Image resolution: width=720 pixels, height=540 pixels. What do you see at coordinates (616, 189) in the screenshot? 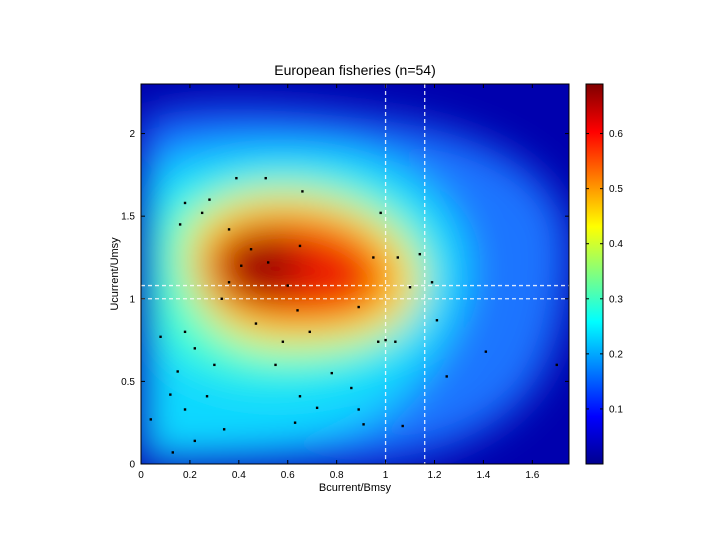
I see `colorbar-tick-label-4: 0.5` at bounding box center [616, 189].